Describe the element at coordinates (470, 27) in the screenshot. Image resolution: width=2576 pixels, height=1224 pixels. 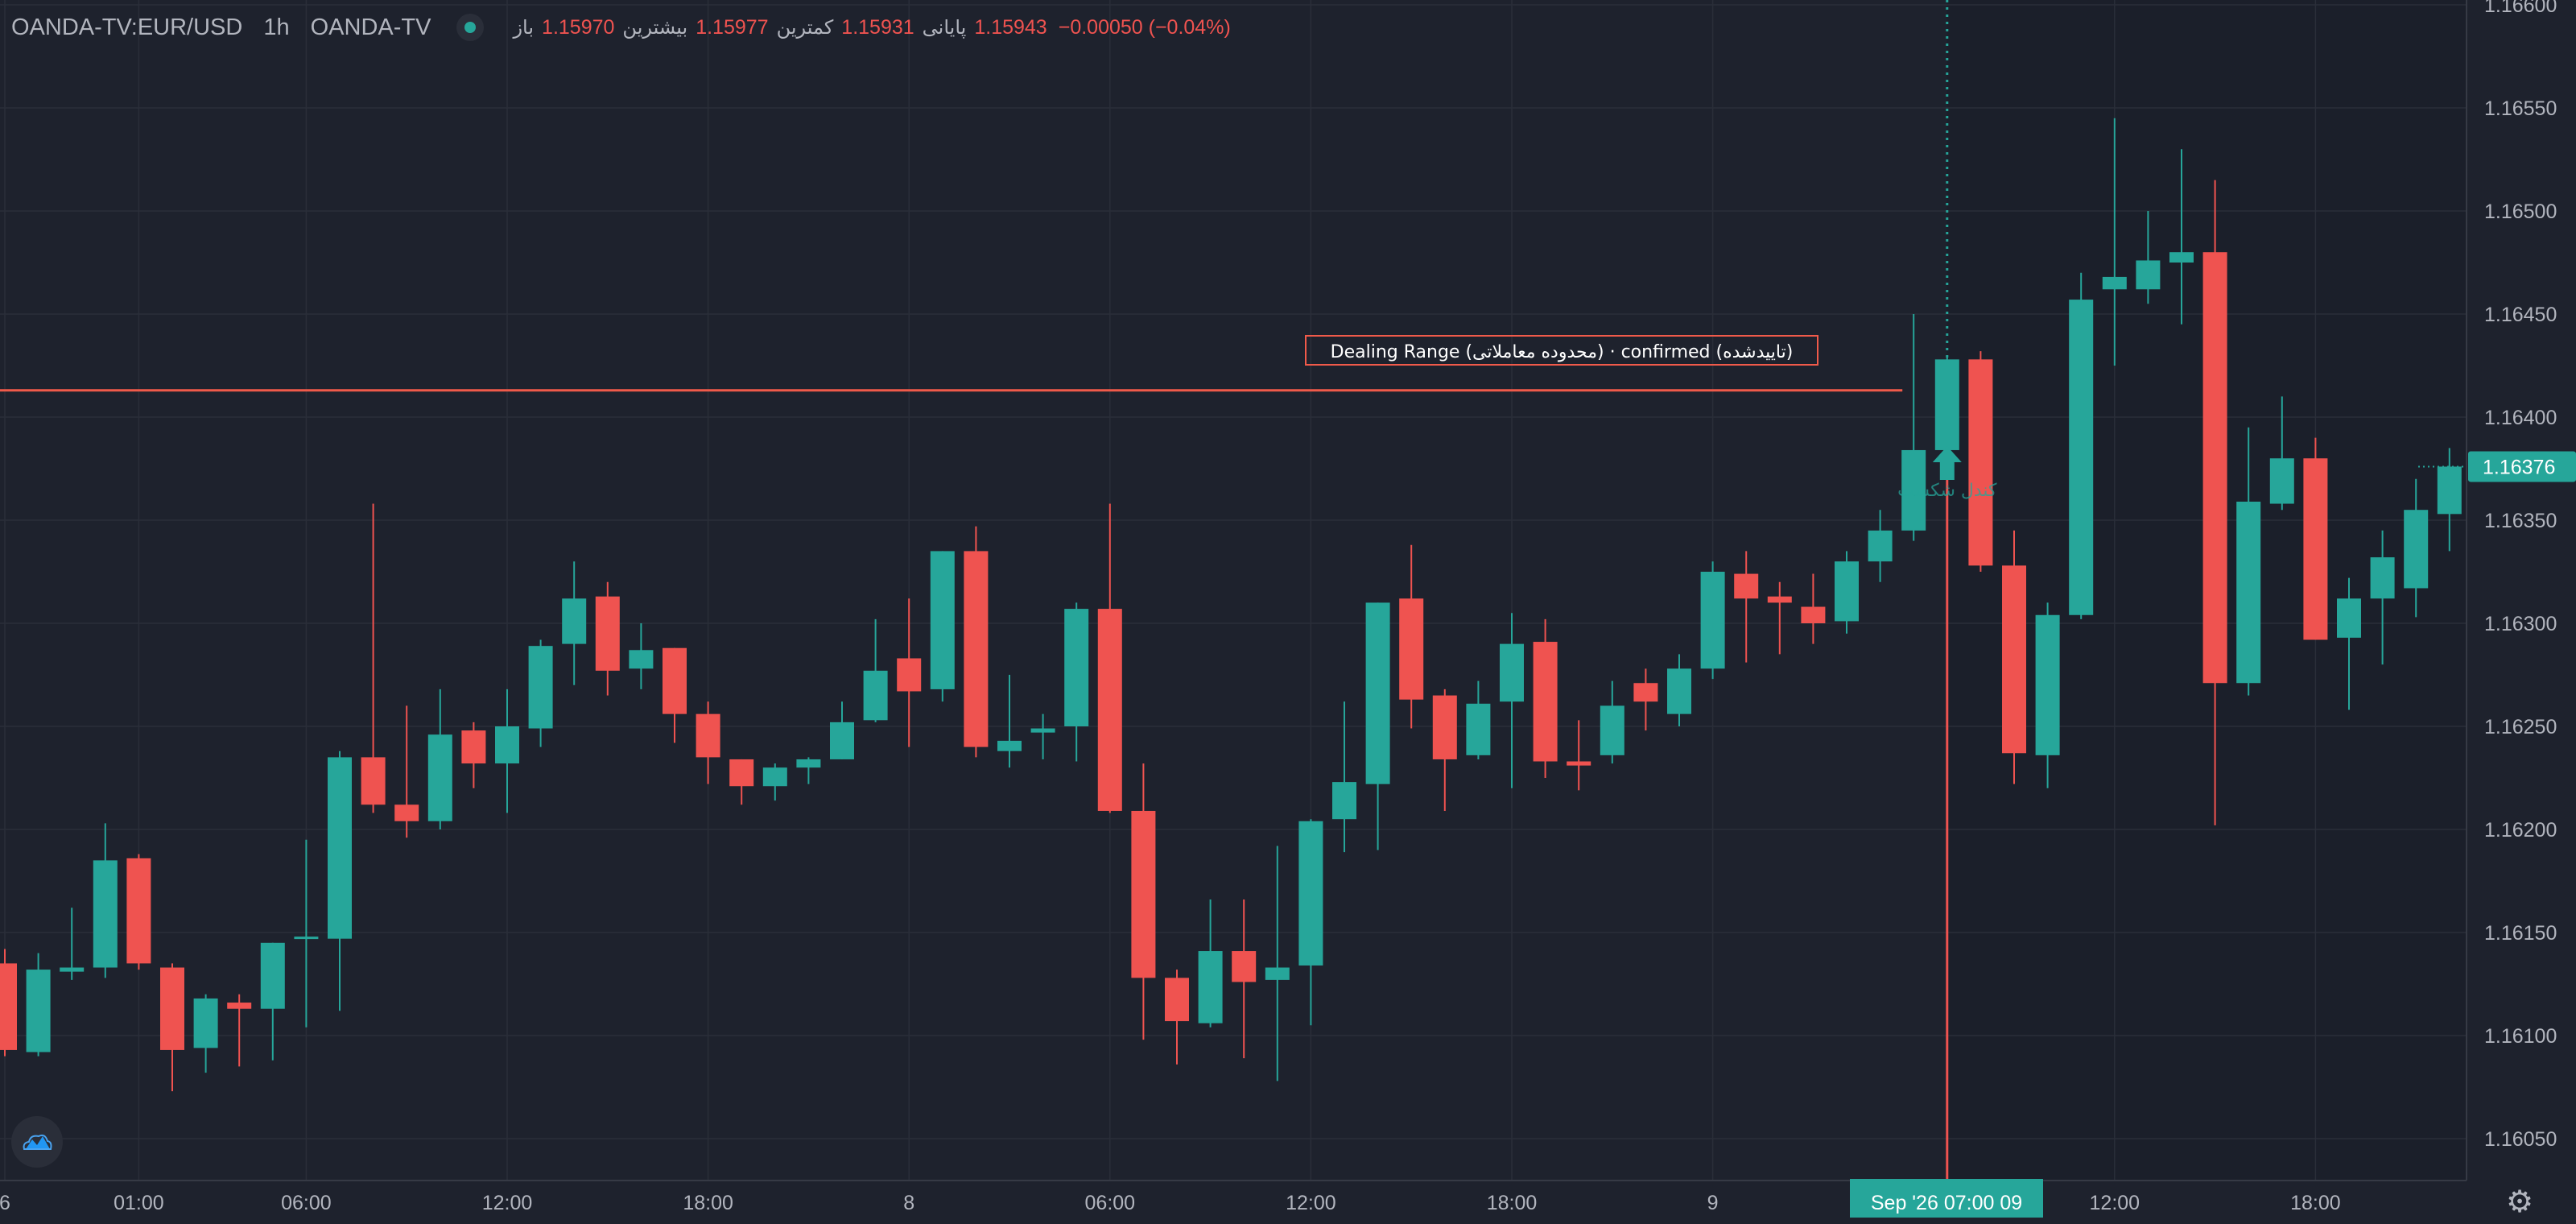
I see `market-status-icon` at that location.